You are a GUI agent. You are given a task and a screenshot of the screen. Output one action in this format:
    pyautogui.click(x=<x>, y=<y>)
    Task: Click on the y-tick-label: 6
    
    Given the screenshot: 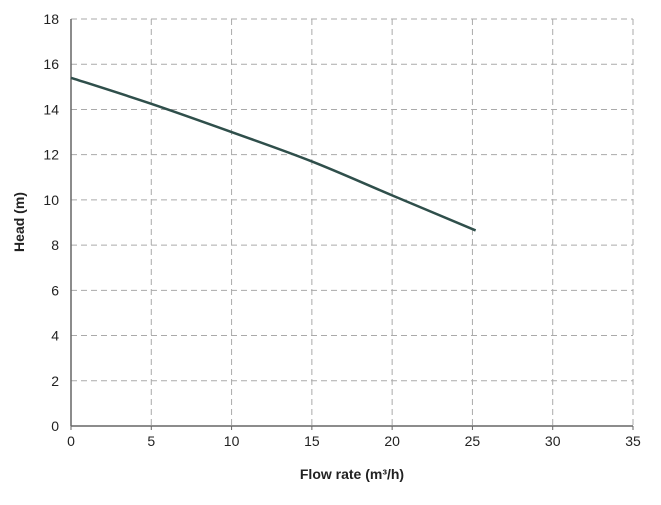 What is the action you would take?
    pyautogui.click(x=55, y=290)
    